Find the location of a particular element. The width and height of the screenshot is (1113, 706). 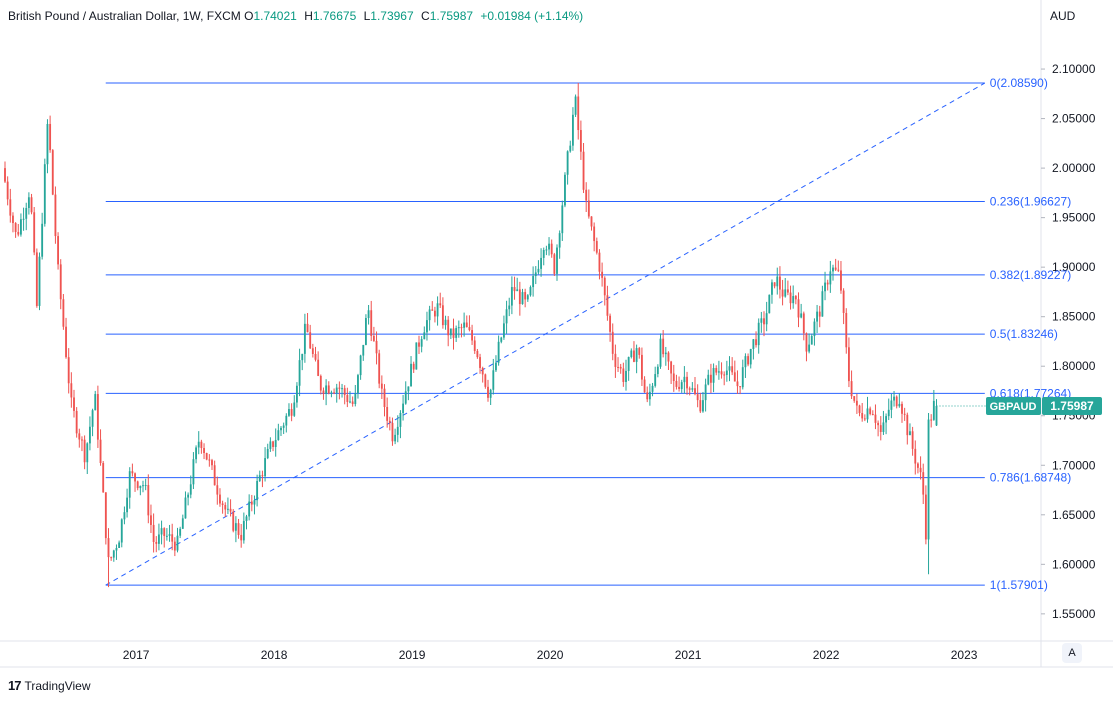

auto-scale-button: A is located at coordinates (1072, 653).